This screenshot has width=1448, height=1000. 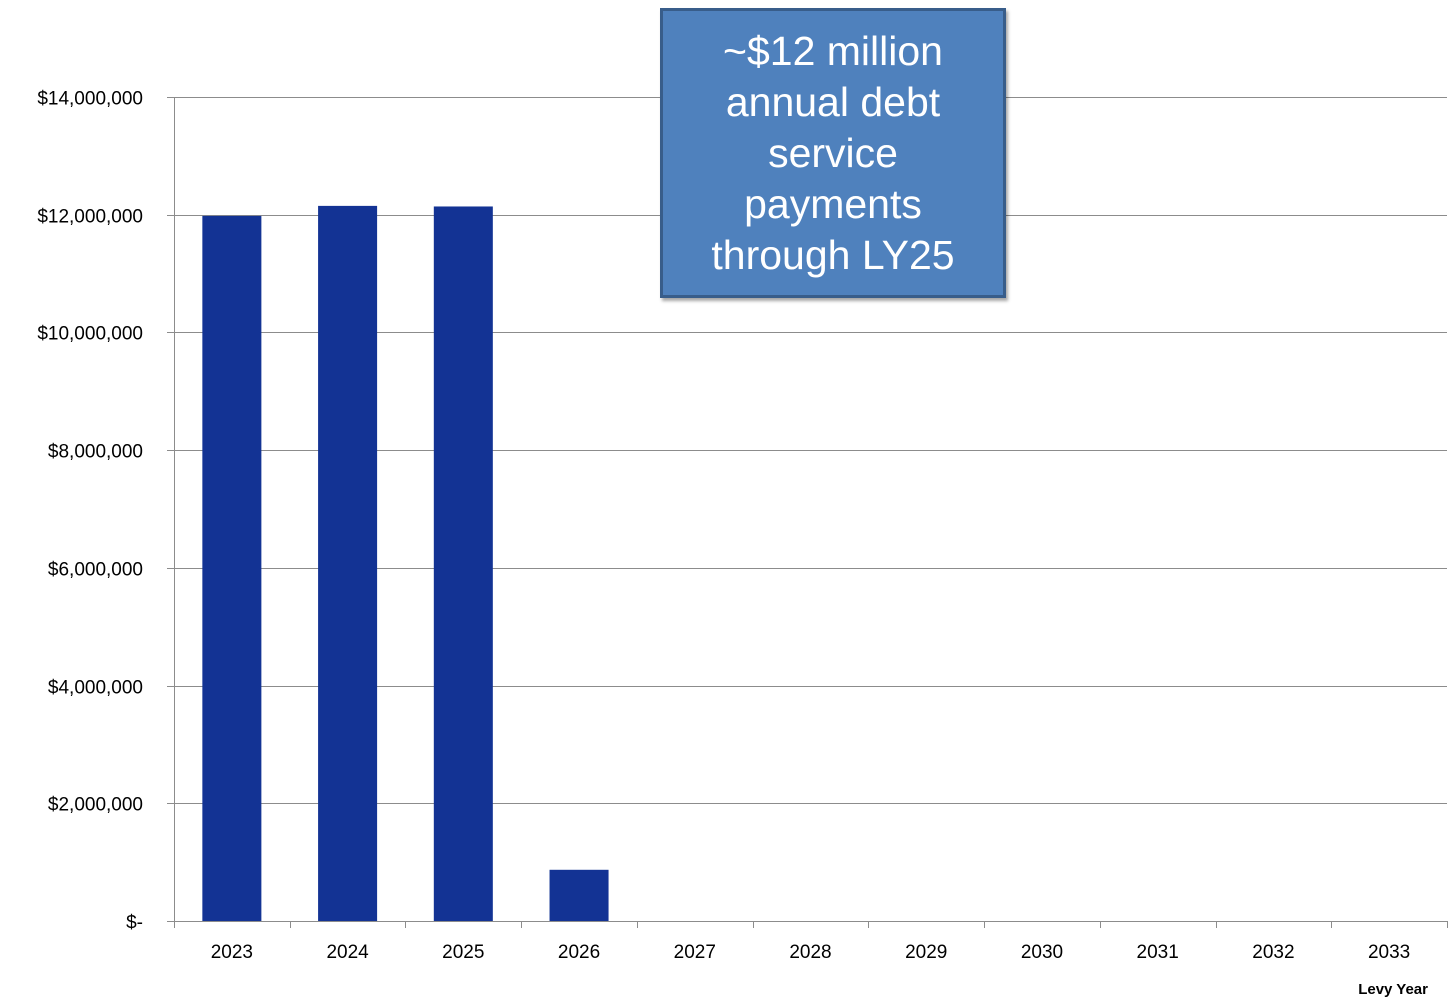 What do you see at coordinates (695, 952) in the screenshot?
I see `x-tick-label: 2027` at bounding box center [695, 952].